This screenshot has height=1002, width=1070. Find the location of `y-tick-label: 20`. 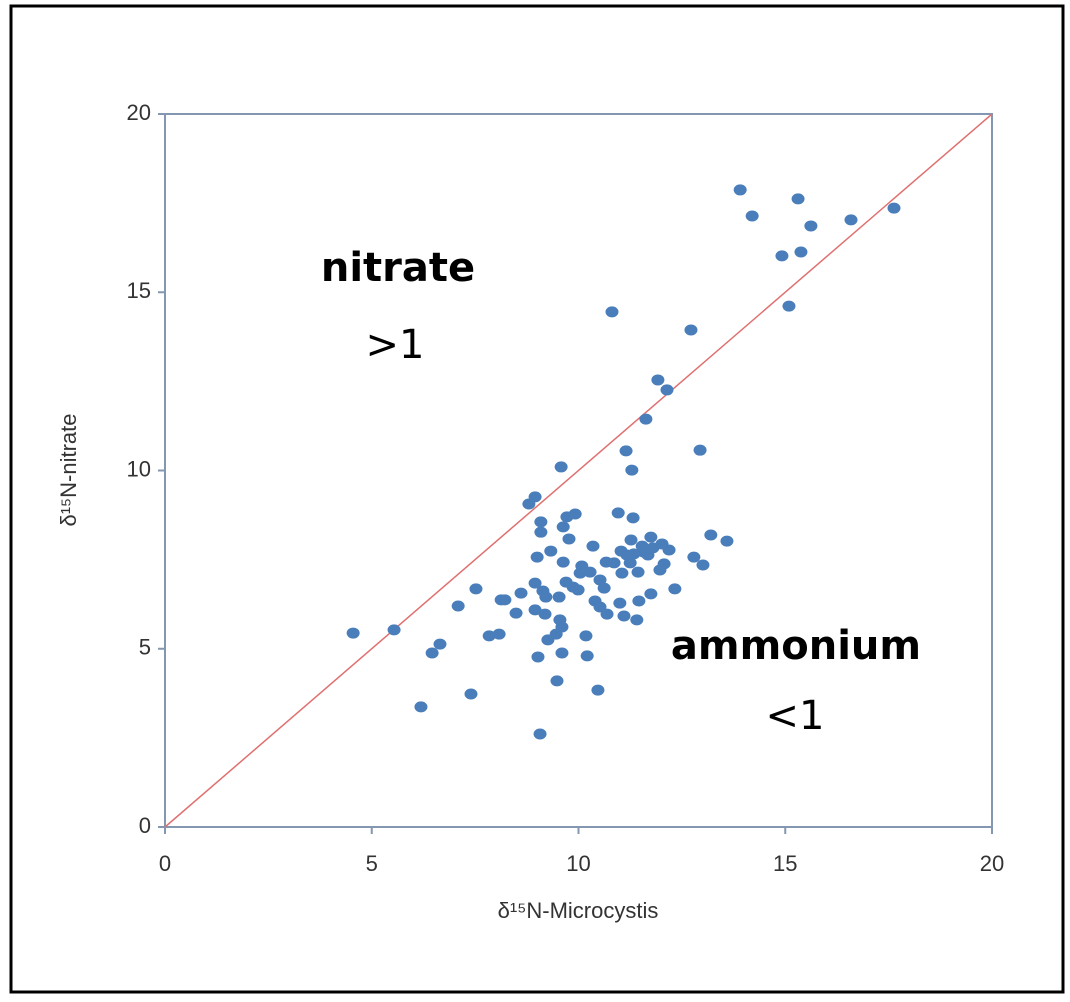

y-tick-label: 20 is located at coordinates (139, 112).